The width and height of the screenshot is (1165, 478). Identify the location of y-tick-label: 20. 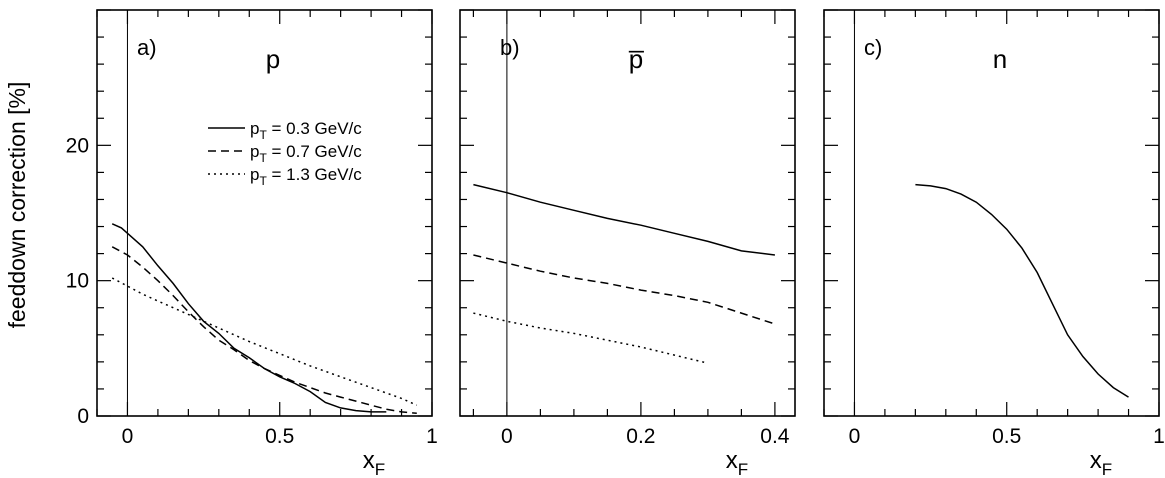
(77, 145).